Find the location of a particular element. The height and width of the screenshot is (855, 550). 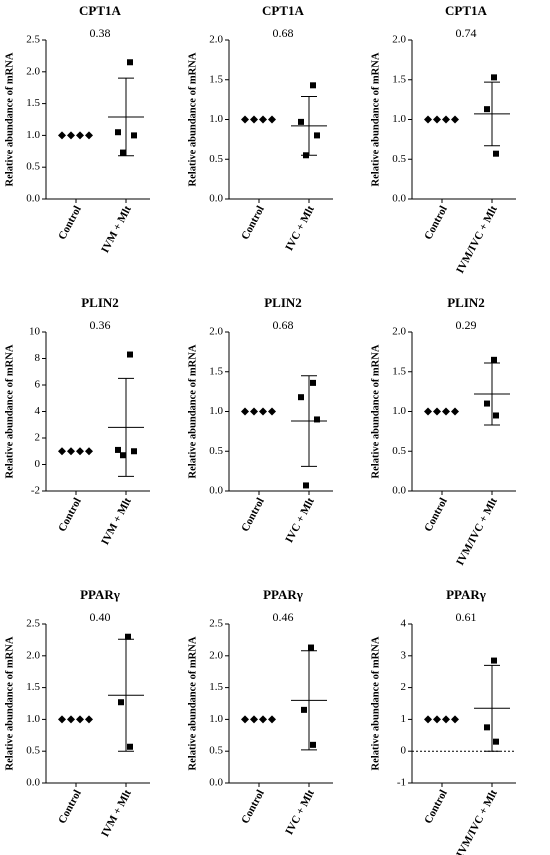

x-tick-label: IVM/IVC + Mlt is located at coordinates (477, 821).